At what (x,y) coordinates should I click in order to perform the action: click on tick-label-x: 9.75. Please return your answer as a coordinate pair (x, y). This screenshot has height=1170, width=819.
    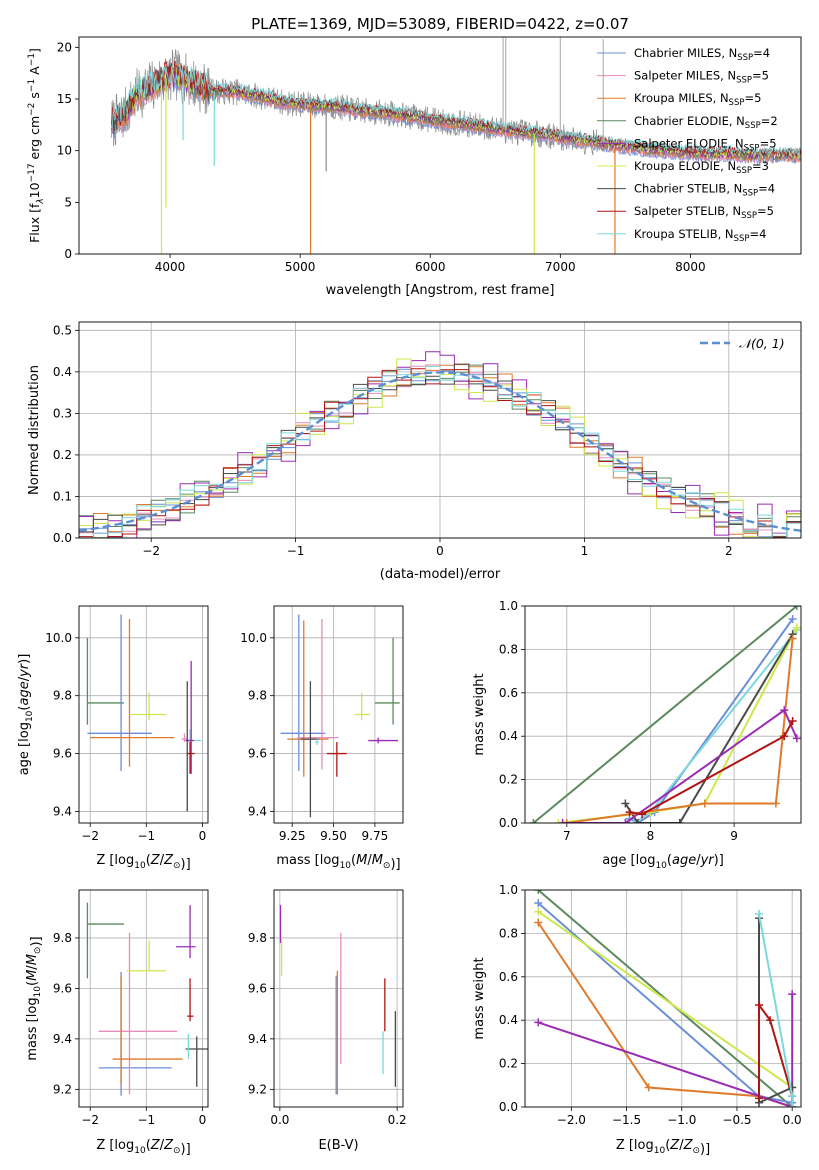
    Looking at the image, I should click on (375, 836).